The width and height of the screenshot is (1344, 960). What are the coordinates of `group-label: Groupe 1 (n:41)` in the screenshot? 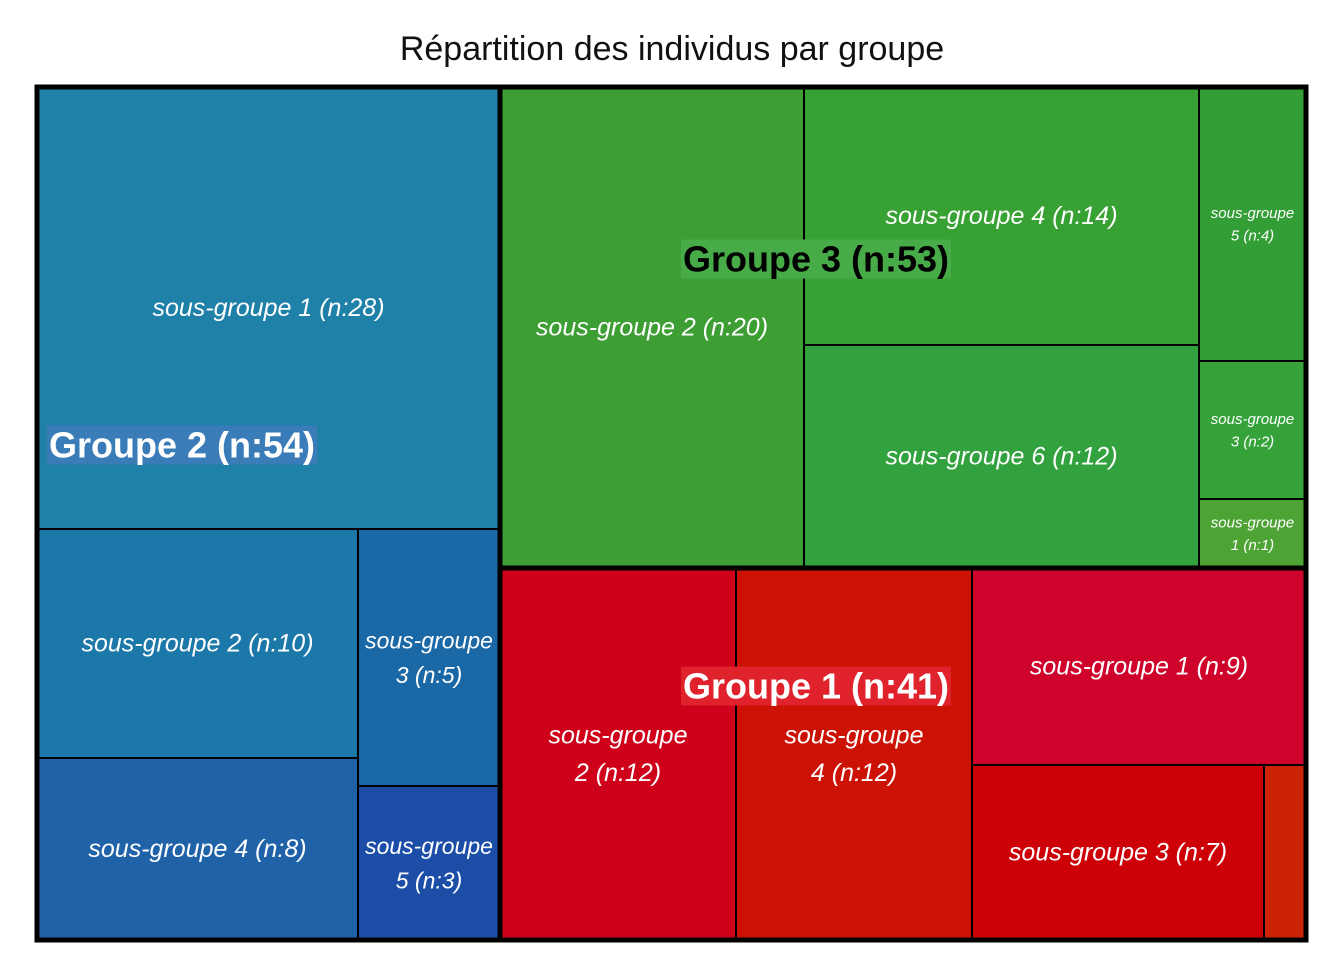 It's located at (816, 686).